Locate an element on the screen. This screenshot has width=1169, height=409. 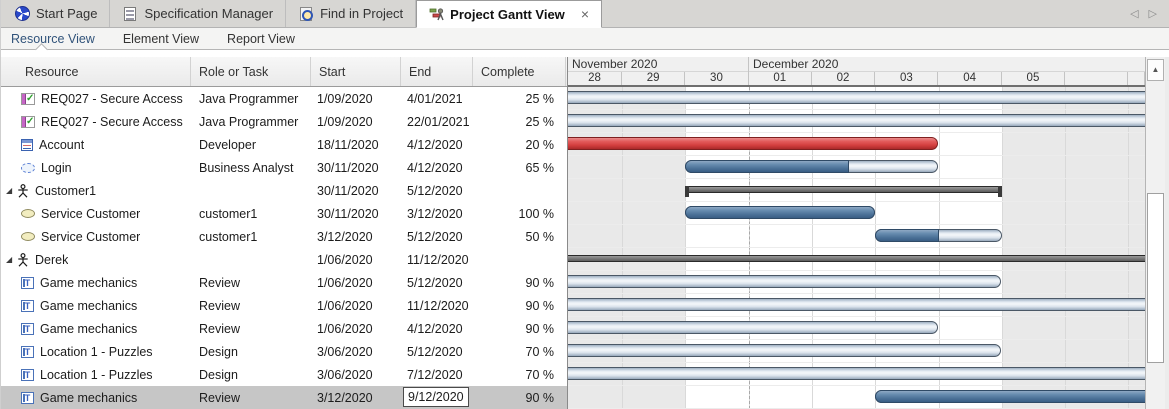
gantt-vertical-scrollbar: ▲ is located at coordinates (1155, 233).